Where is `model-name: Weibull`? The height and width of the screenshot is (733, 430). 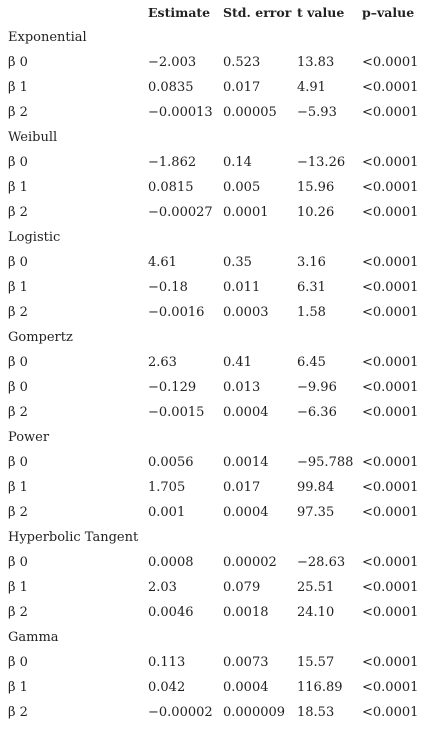
model-name: Weibull is located at coordinates (33, 137).